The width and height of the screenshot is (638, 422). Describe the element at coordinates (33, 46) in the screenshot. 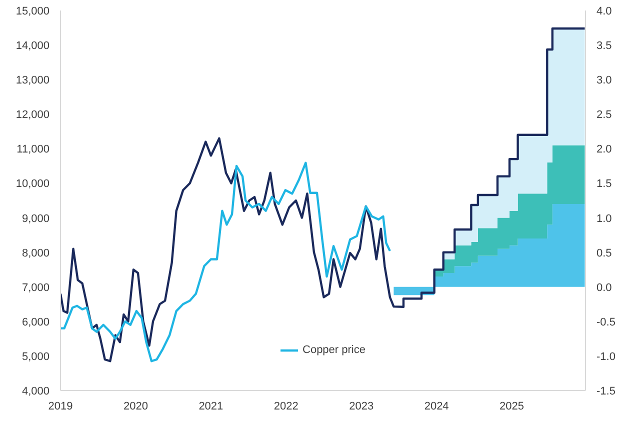

I see `y-tick-label: 14,000` at that location.